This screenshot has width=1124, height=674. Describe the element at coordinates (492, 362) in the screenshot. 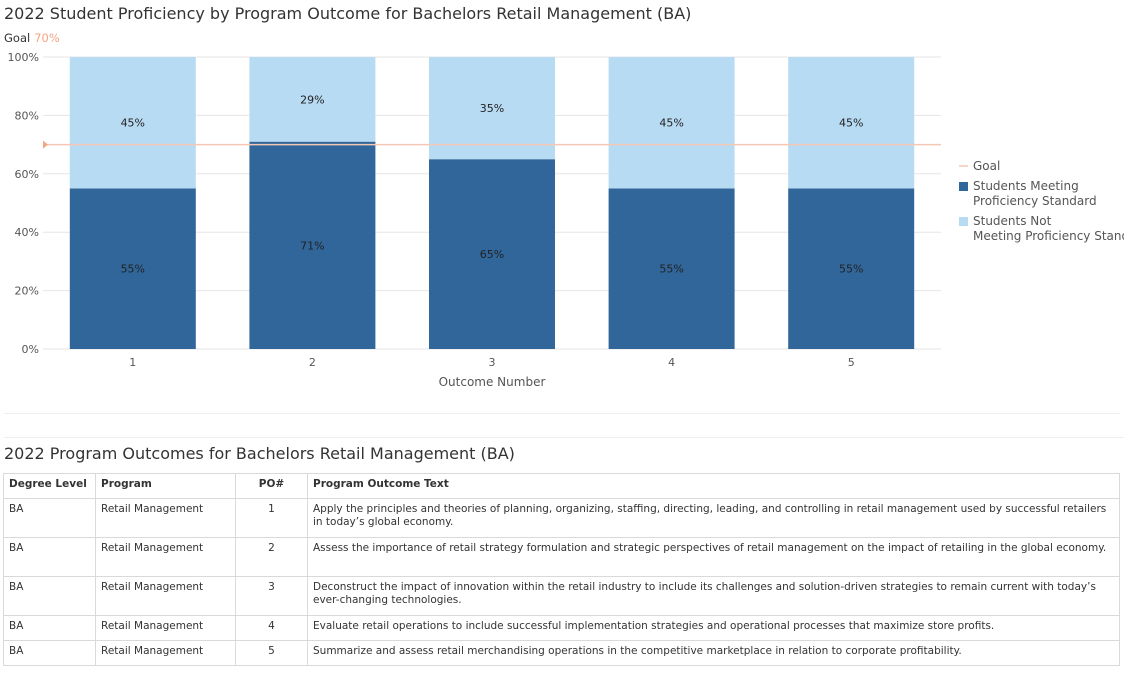

I see `x-tick-label: 3` at that location.